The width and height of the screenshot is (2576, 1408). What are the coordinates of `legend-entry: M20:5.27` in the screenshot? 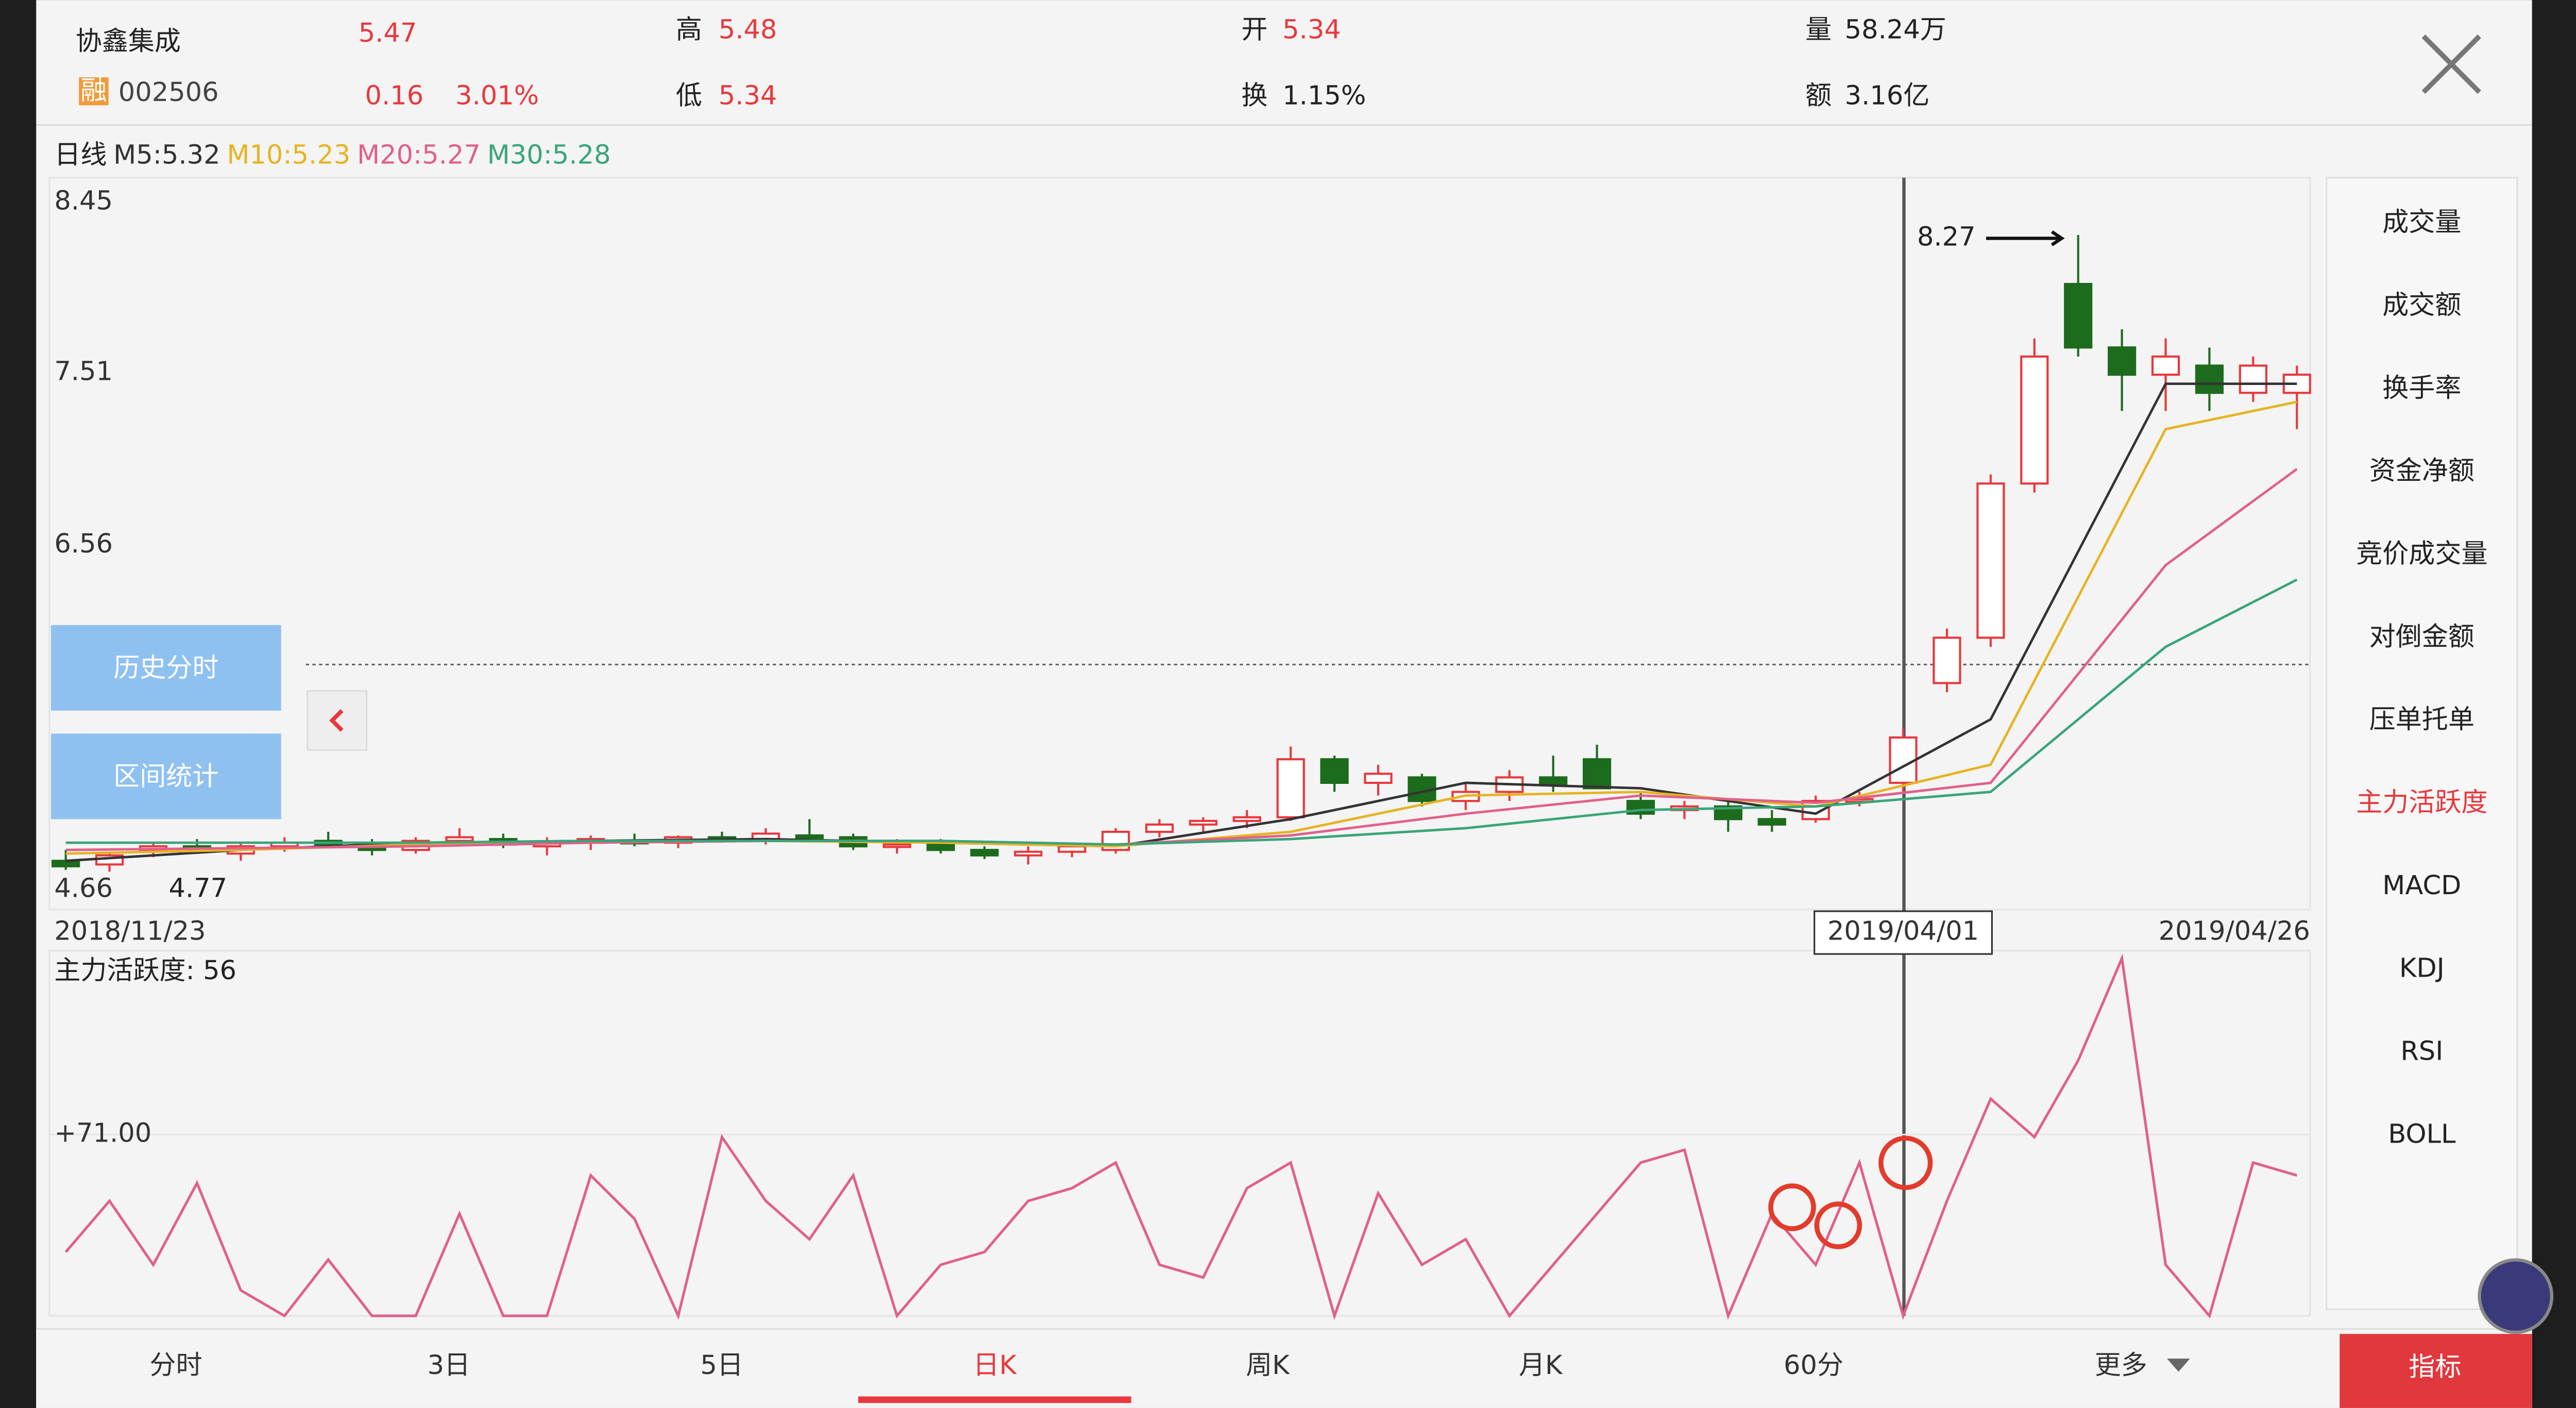 It's located at (419, 155).